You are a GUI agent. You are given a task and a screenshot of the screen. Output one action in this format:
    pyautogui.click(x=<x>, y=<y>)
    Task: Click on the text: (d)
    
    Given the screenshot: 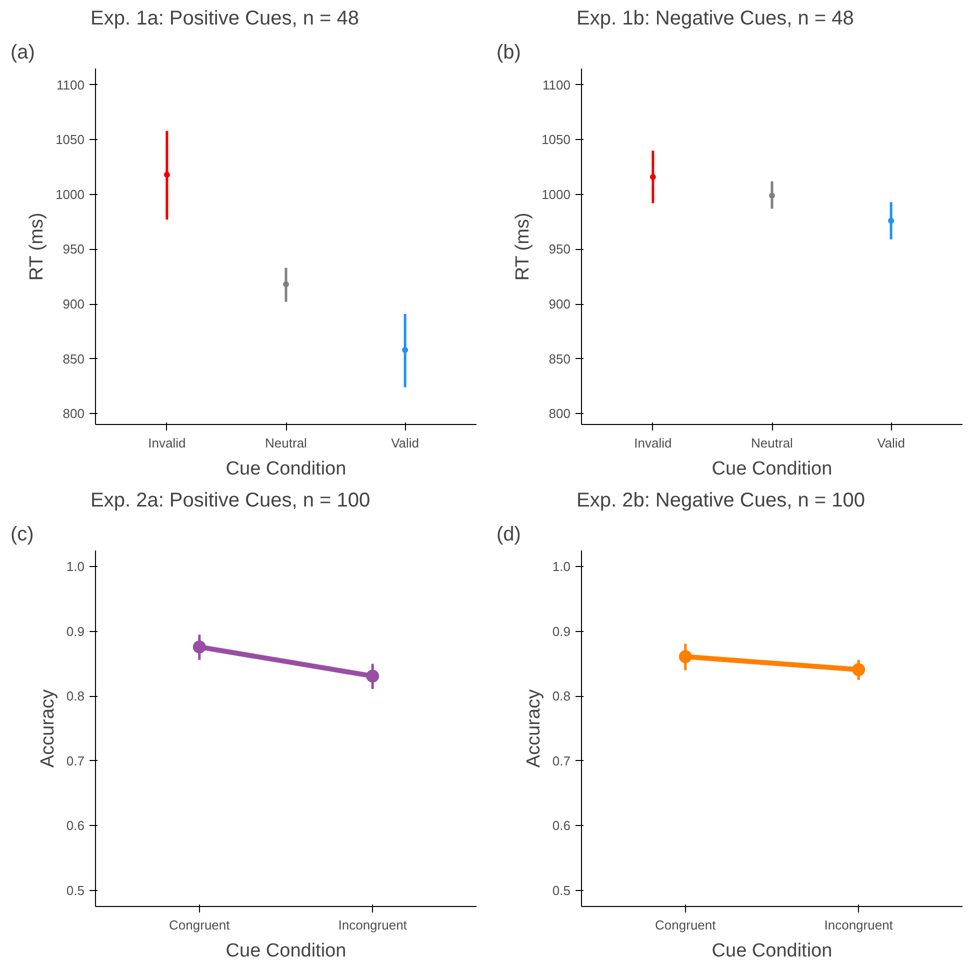 What is the action you would take?
    pyautogui.click(x=508, y=535)
    